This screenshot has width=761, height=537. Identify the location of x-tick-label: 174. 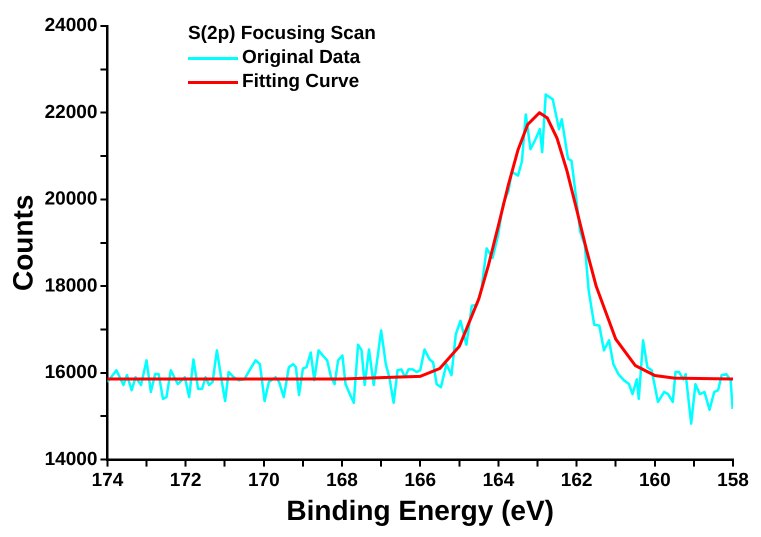
(108, 481).